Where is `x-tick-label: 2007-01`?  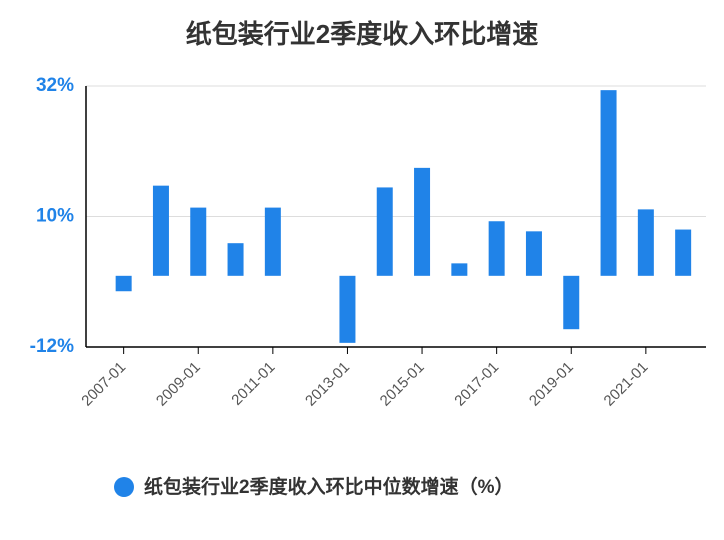 x-tick-label: 2007-01 is located at coordinates (103, 384).